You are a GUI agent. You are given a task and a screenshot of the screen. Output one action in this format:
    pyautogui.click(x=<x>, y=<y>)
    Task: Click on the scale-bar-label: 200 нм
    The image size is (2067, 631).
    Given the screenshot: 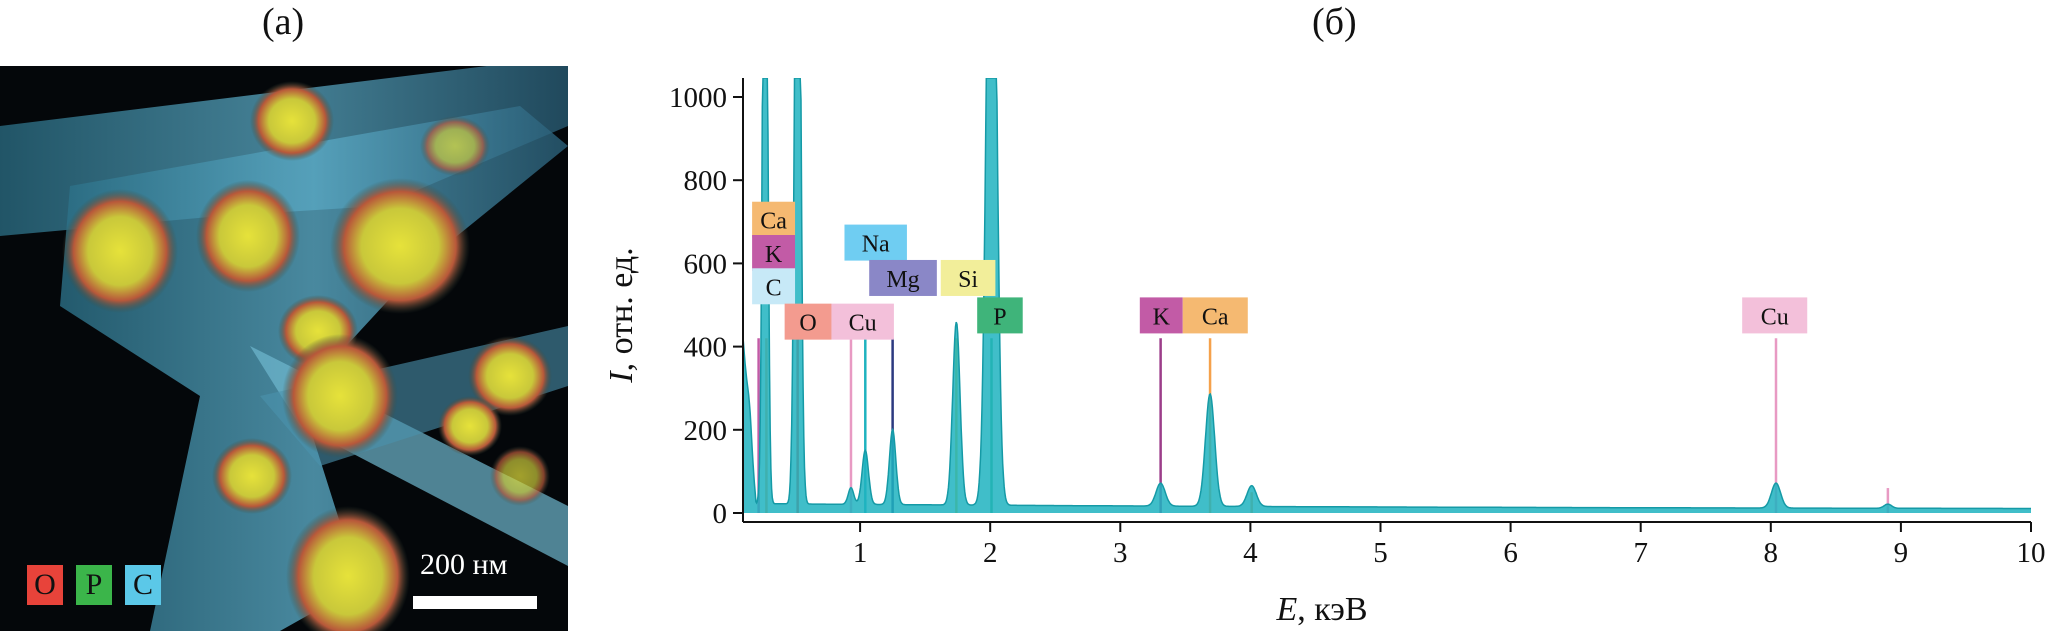 What is the action you would take?
    pyautogui.click(x=464, y=564)
    